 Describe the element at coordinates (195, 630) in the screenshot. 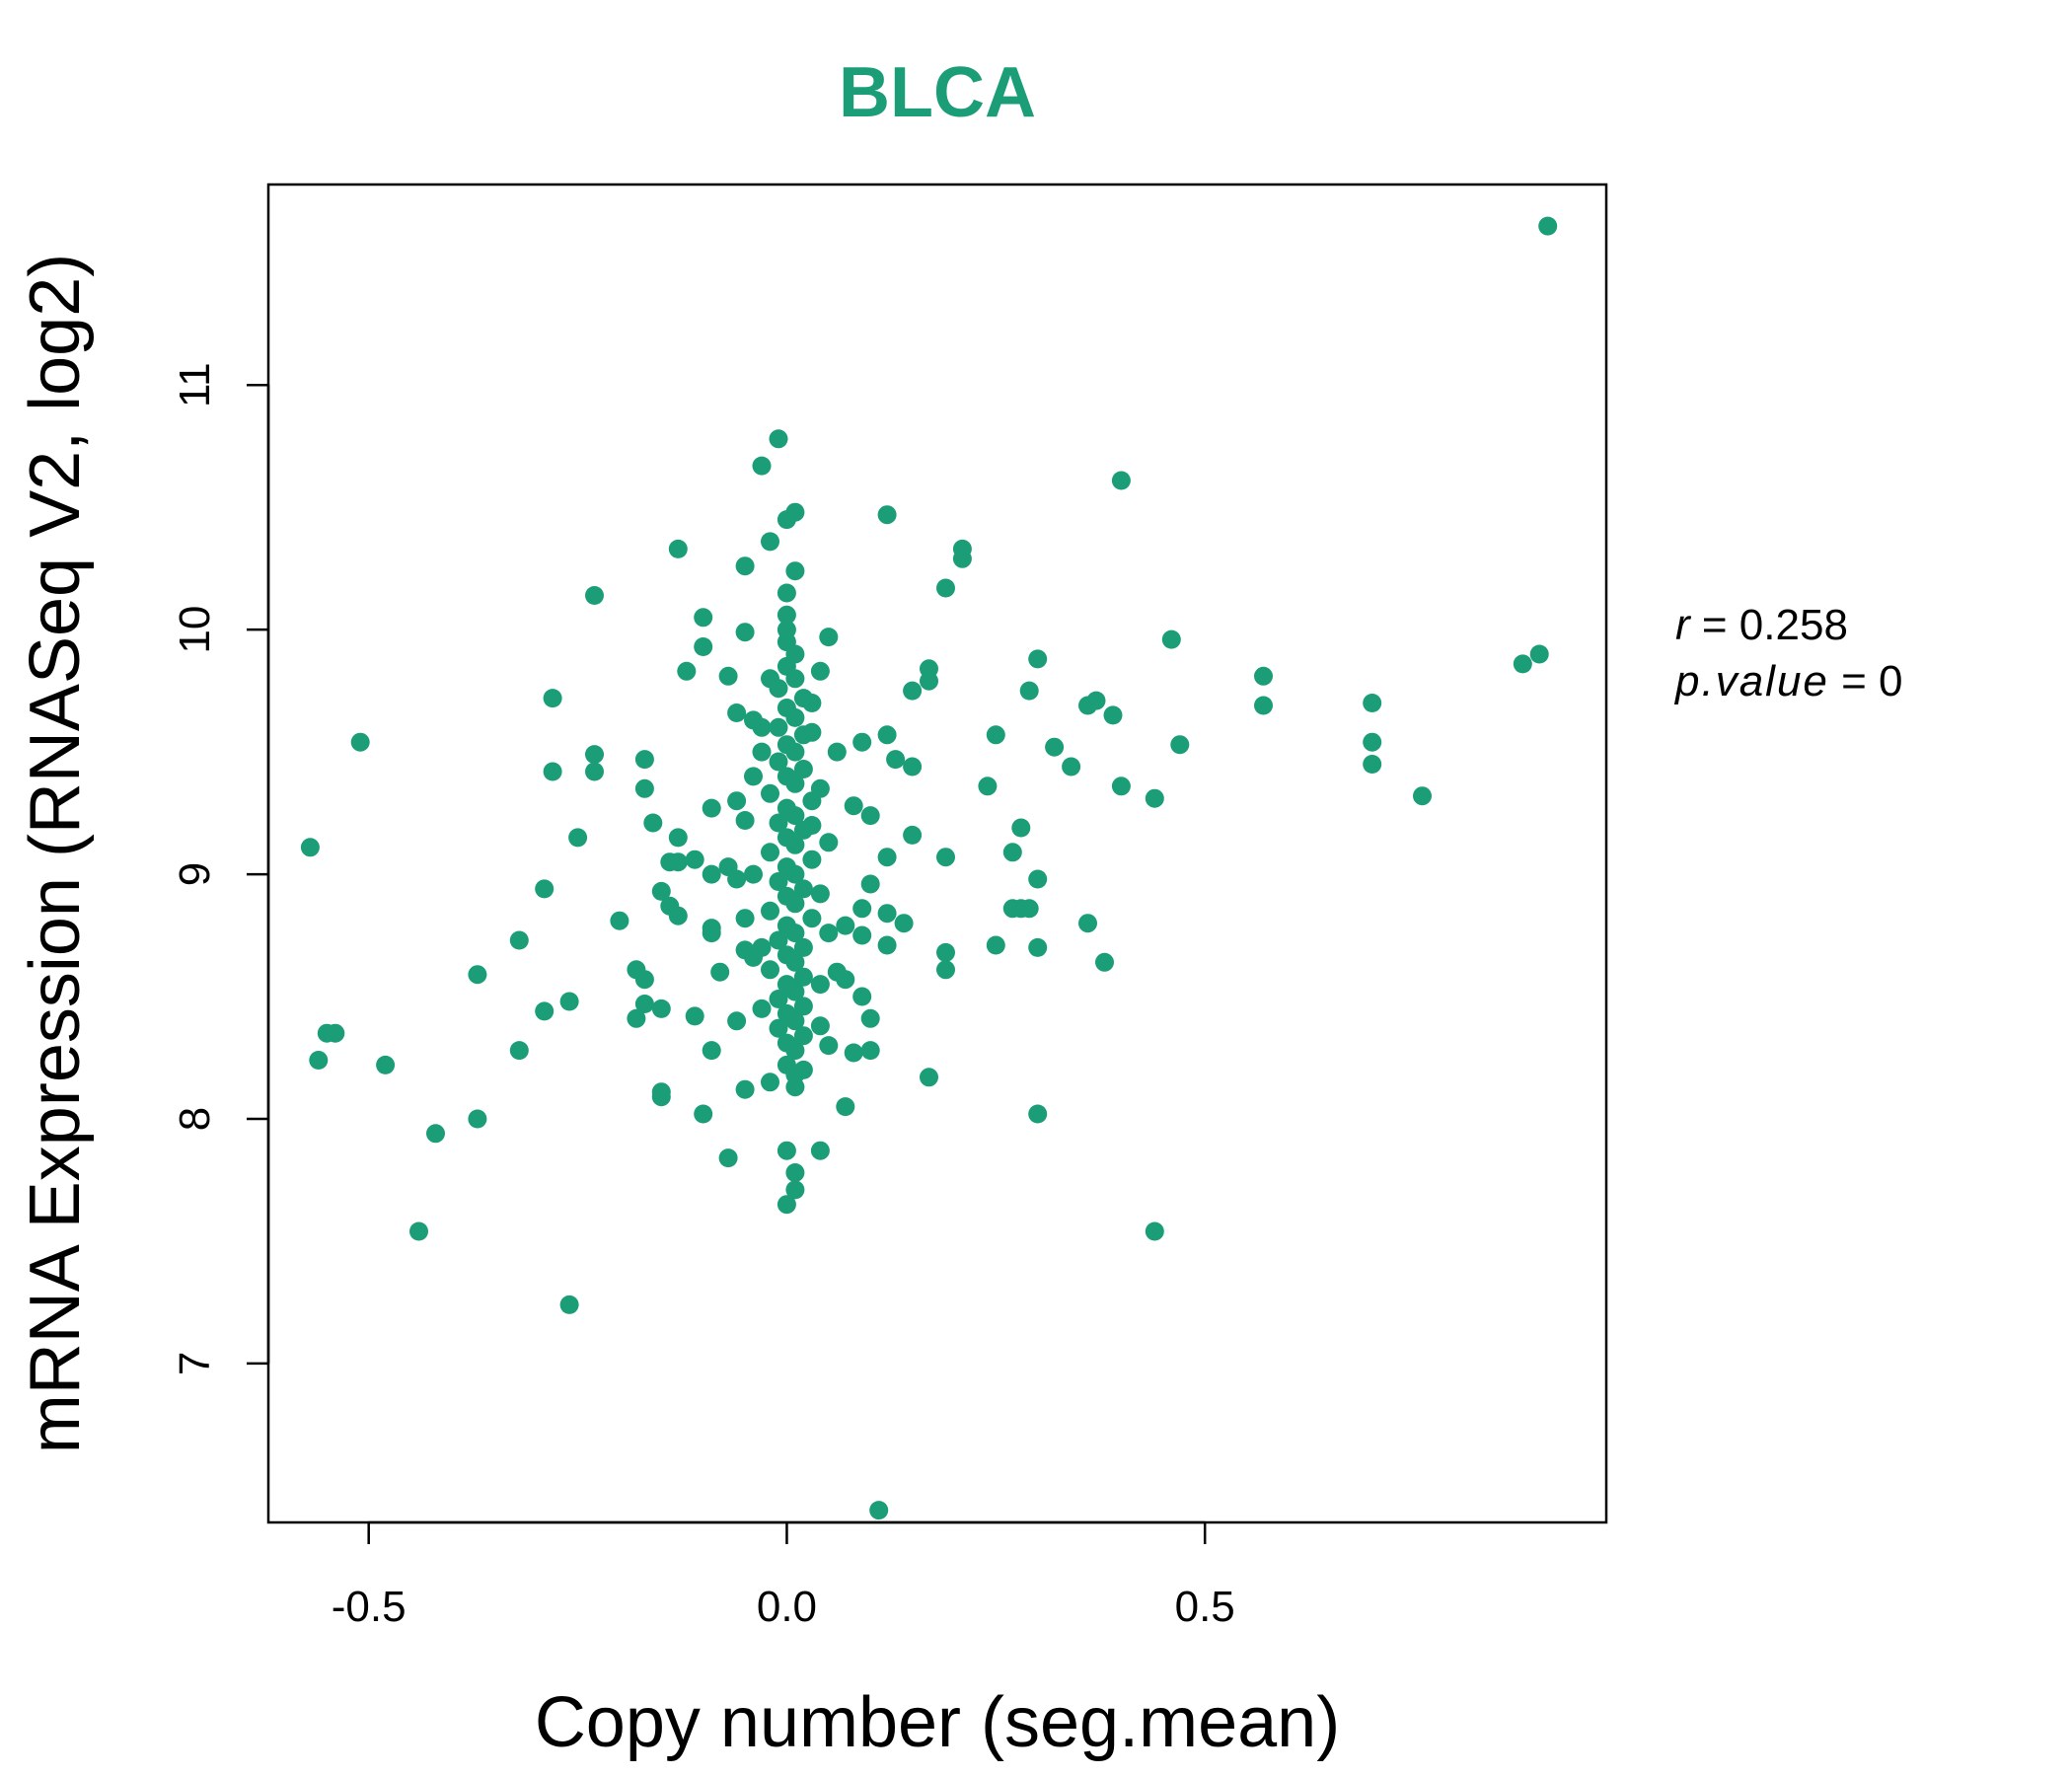

I see `y-tick-label: 10` at that location.